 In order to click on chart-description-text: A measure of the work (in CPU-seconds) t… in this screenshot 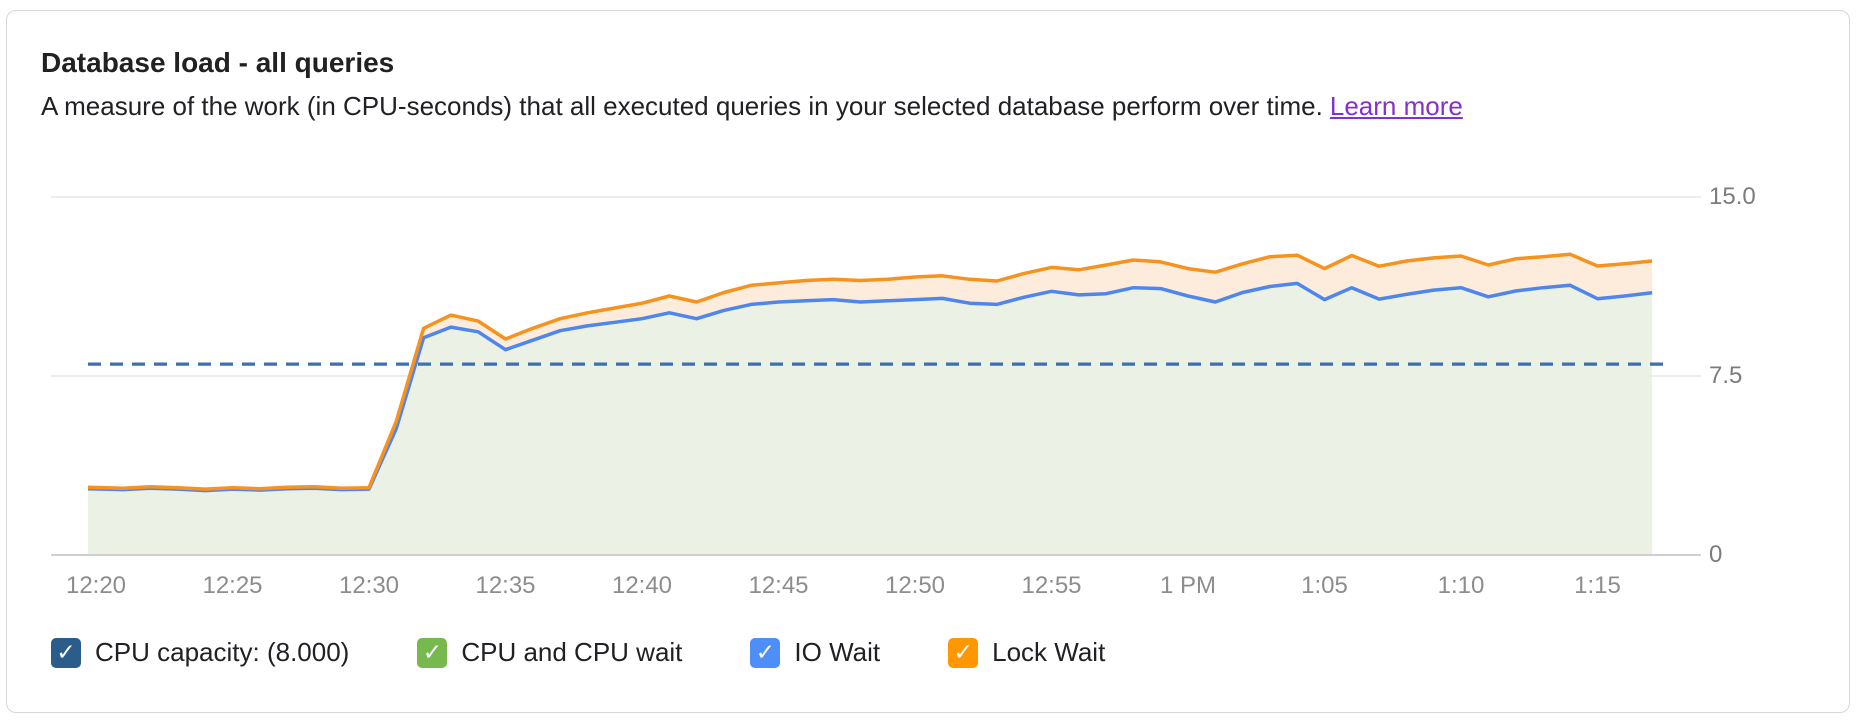, I will do `click(682, 106)`.